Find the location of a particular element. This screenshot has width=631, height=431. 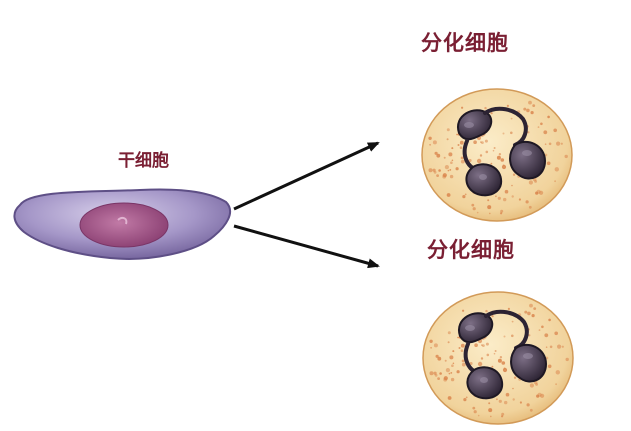

differentiated-cell-label-top: 分化细胞 is located at coordinates (465, 43).